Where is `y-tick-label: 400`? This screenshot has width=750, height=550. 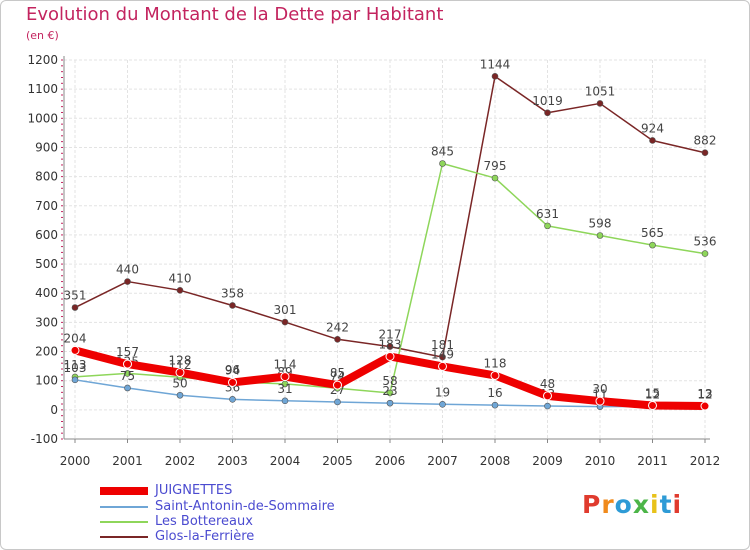
y-tick-label: 400 is located at coordinates (46, 293).